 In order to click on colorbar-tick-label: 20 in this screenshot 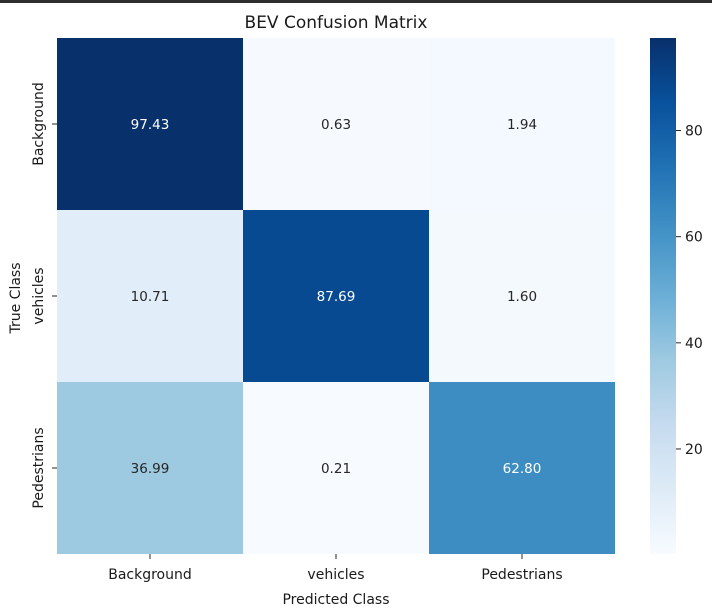, I will do `click(694, 450)`.